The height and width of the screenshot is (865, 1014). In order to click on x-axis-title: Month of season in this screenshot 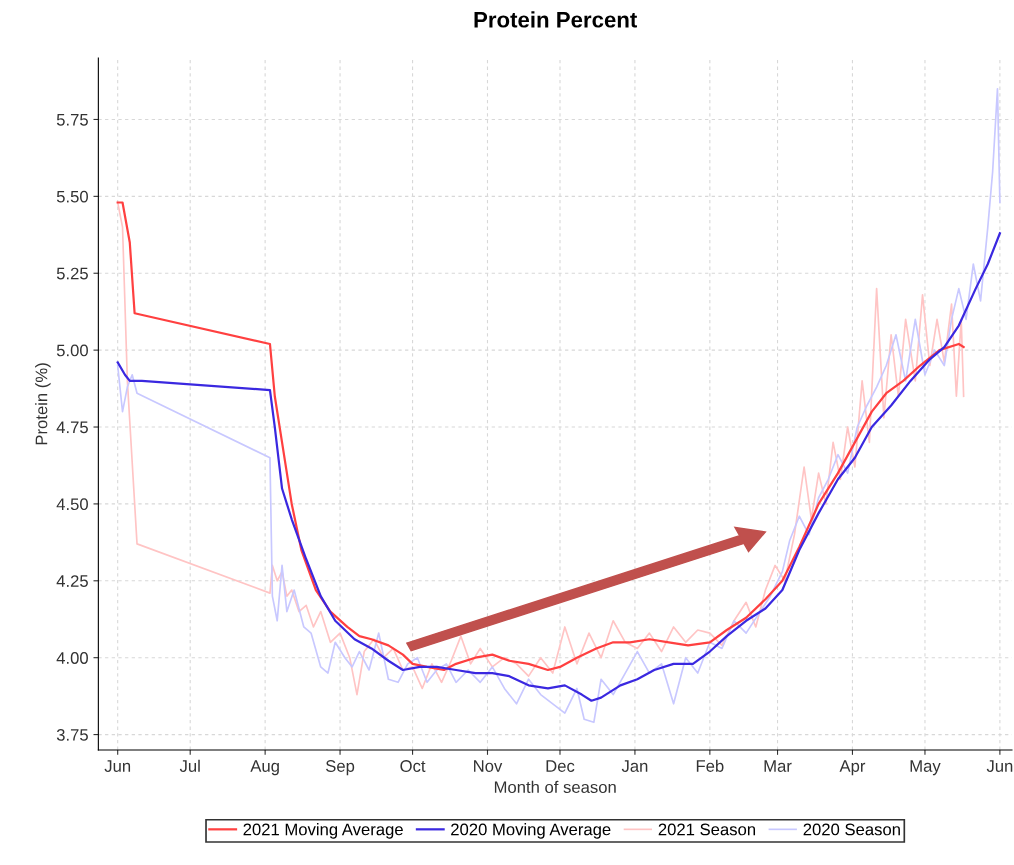, I will do `click(555, 787)`.